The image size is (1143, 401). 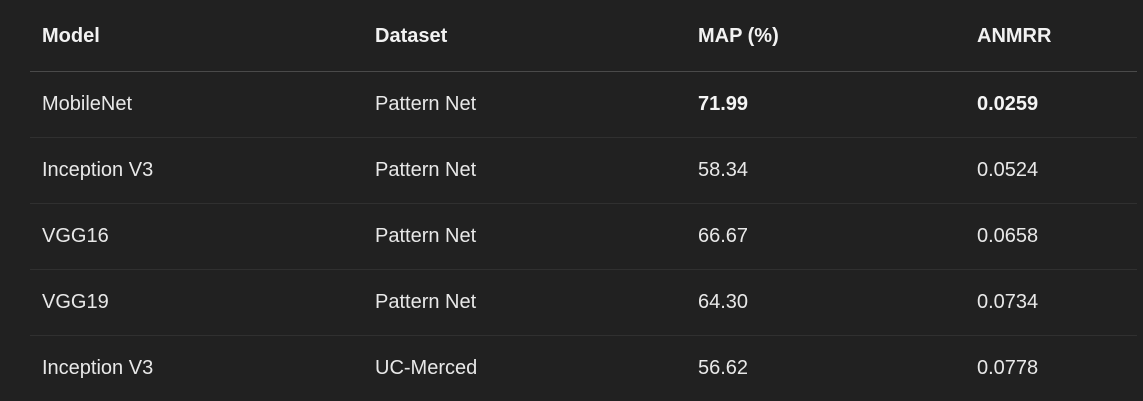 I want to click on cell-map: 71.99, so click(x=723, y=103).